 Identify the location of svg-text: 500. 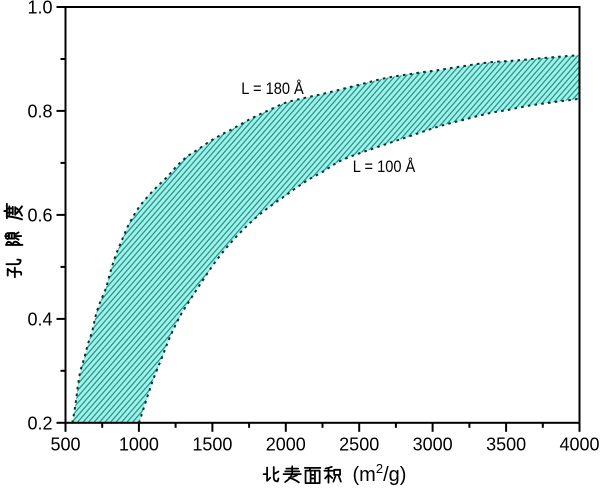
(65, 445).